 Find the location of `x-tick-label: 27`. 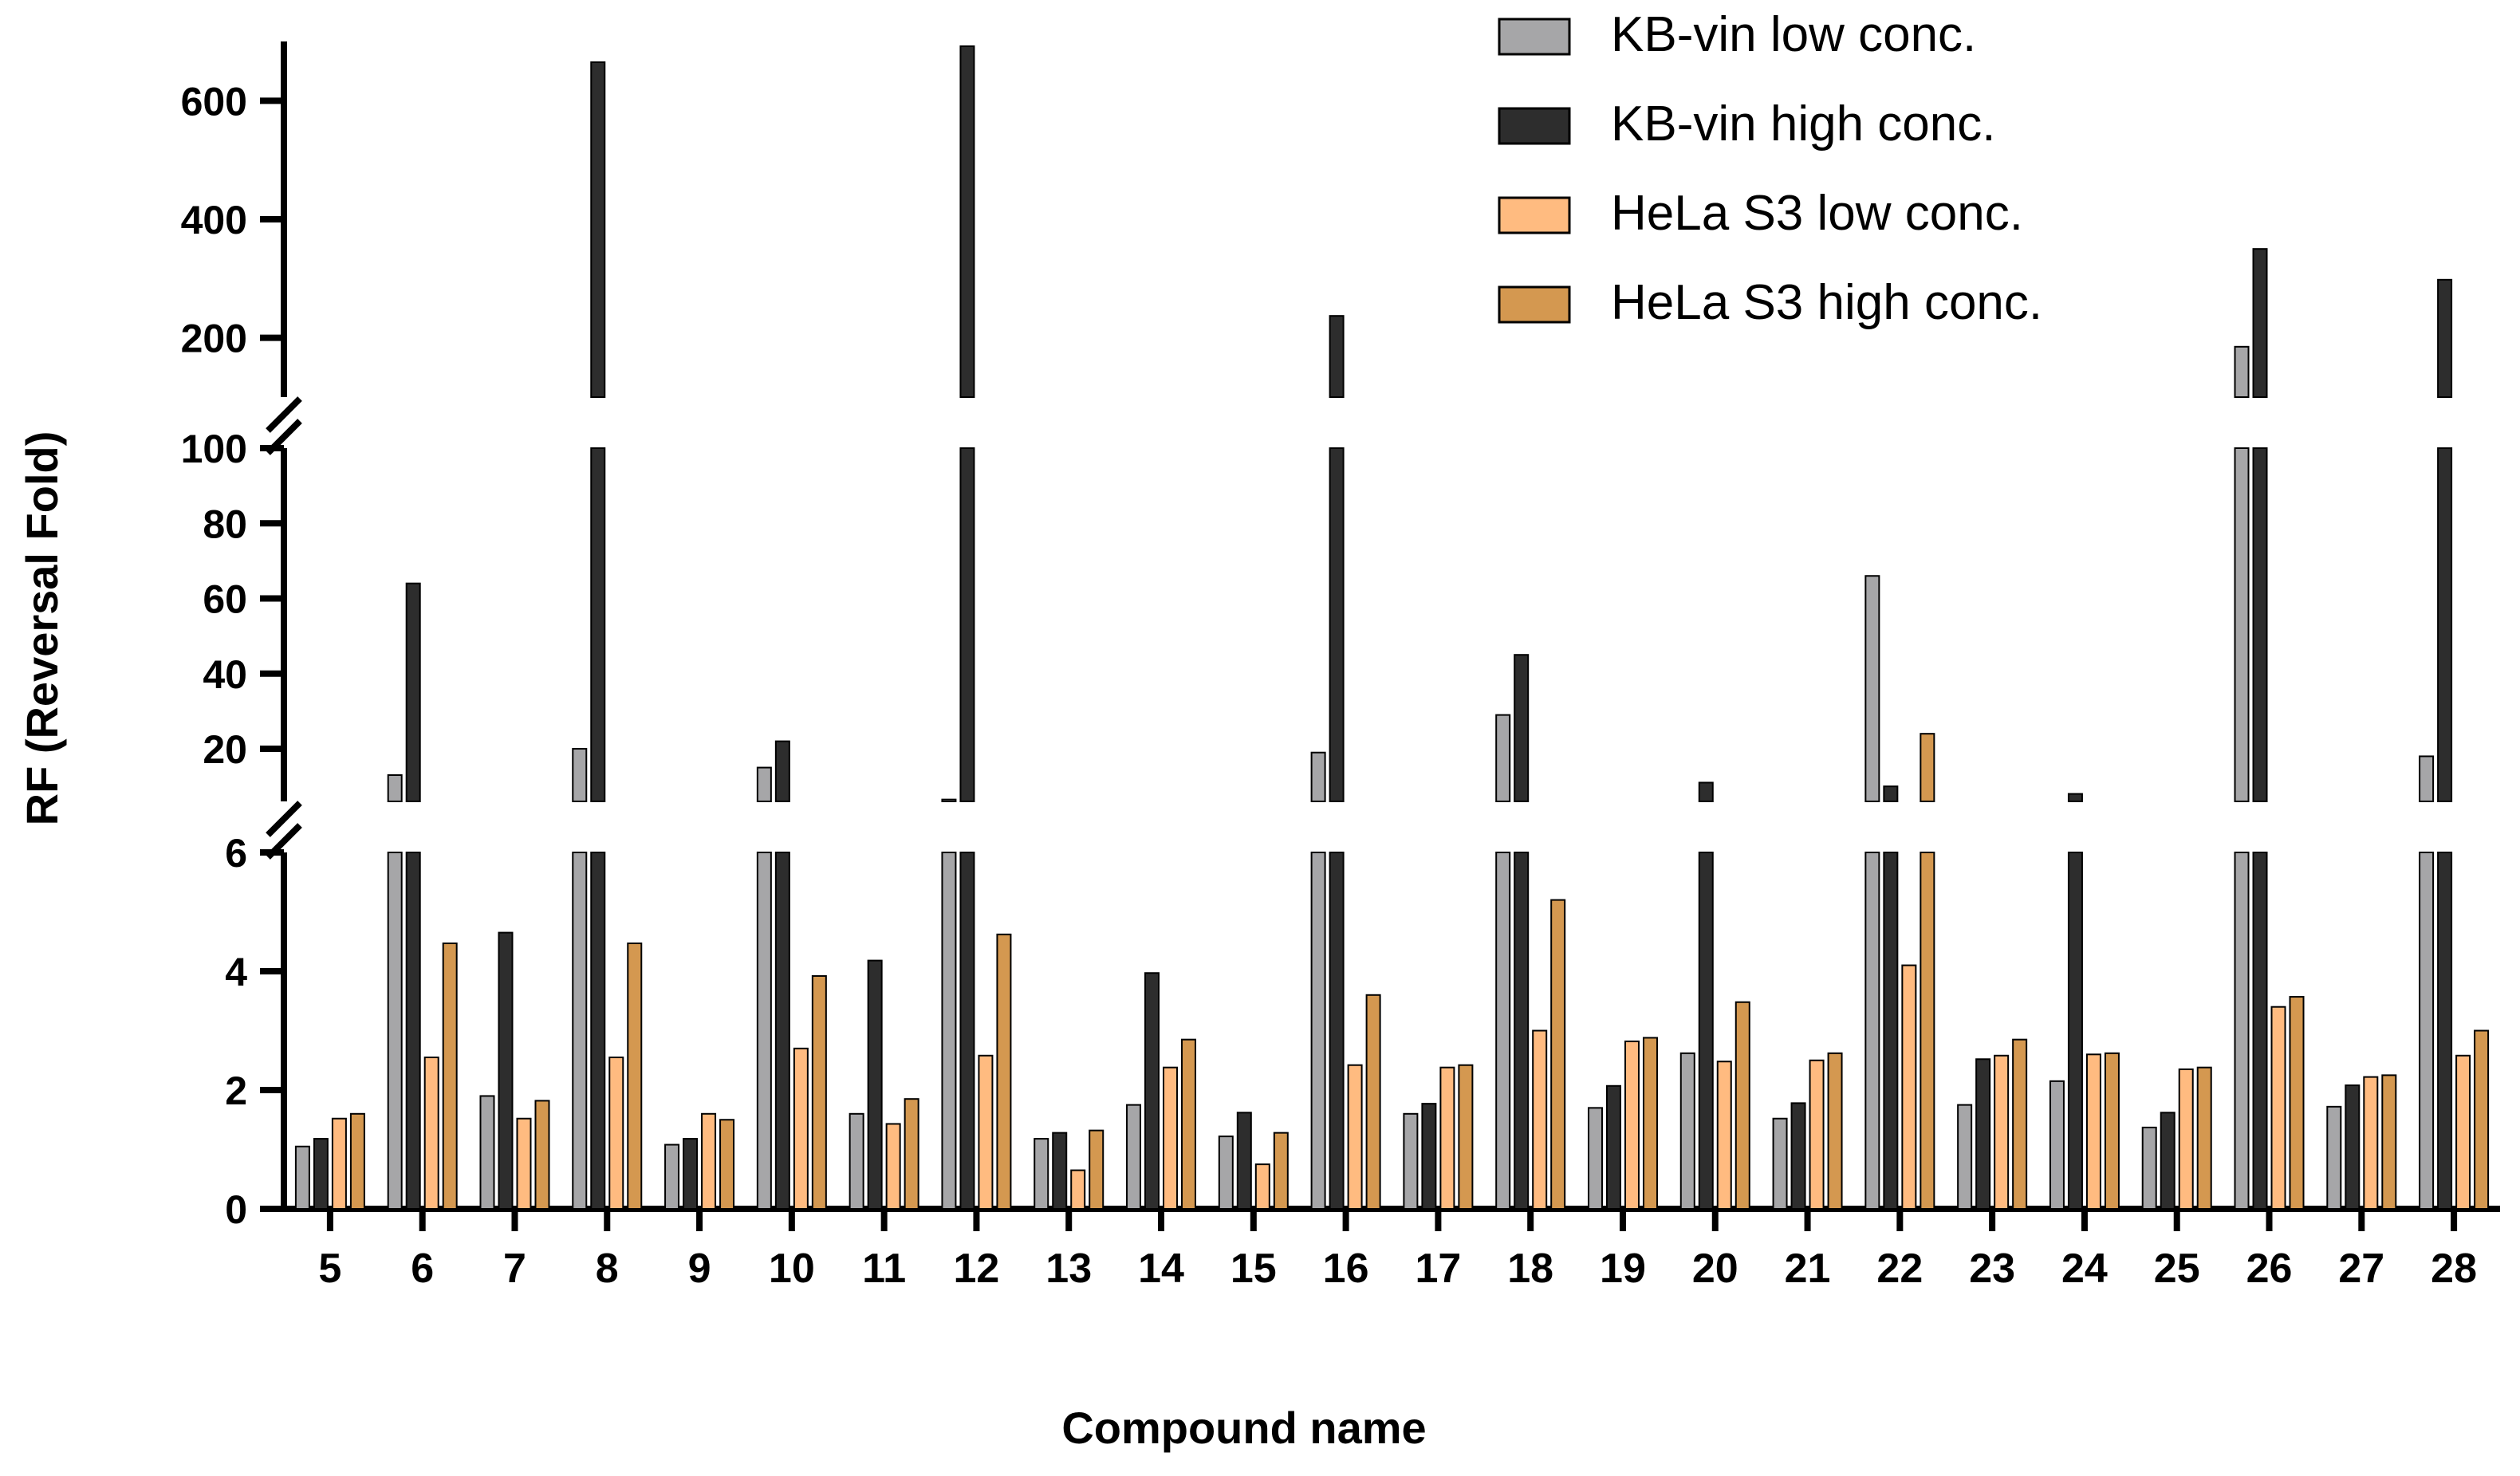

x-tick-label: 27 is located at coordinates (2361, 1269).